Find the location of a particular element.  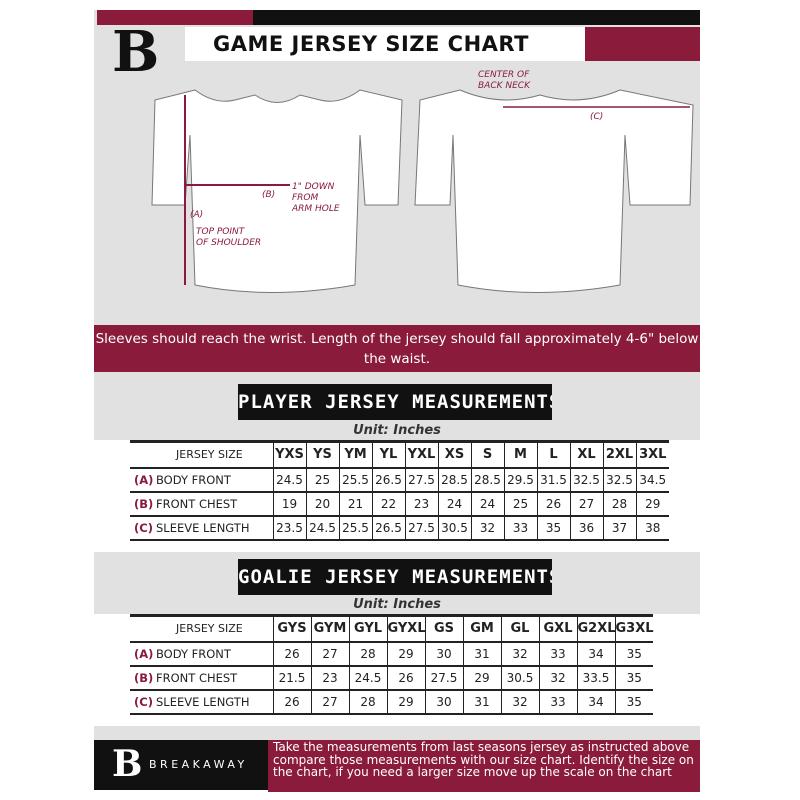

size-header: M is located at coordinates (521, 454).